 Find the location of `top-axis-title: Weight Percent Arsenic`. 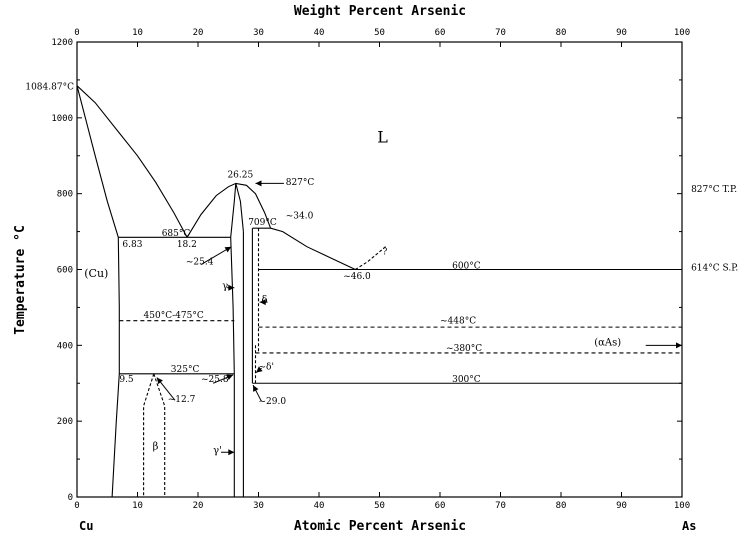

top-axis-title: Weight Percent Arsenic is located at coordinates (380, 11).